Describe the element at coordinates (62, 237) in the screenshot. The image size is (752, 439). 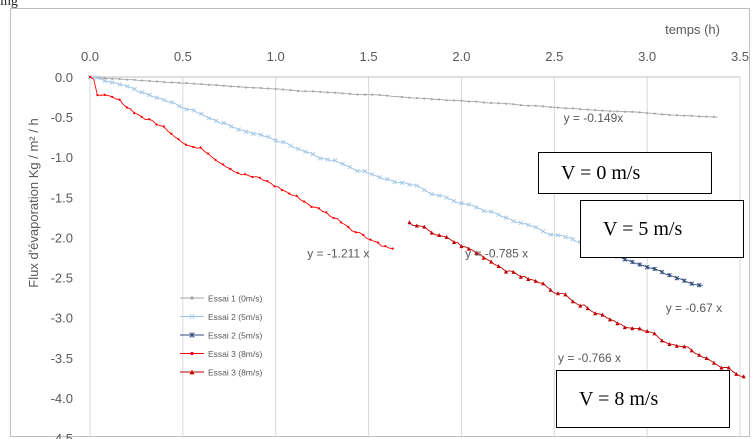
I see `y-tick-label-4: -2.0` at that location.